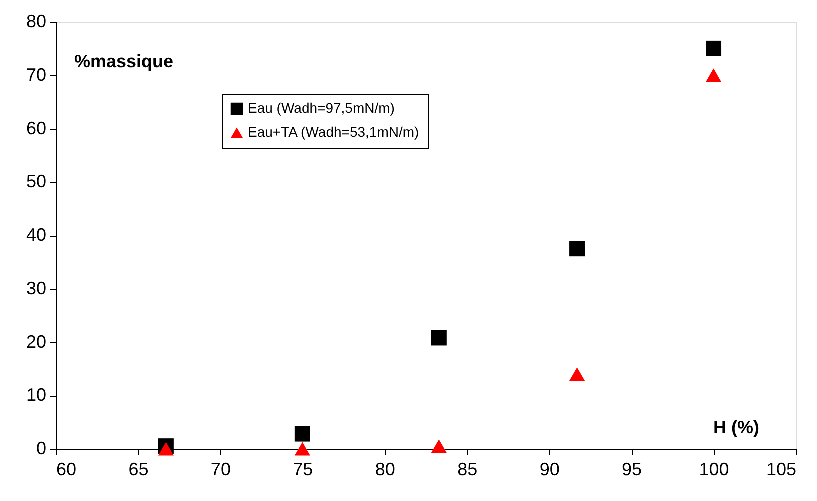 Image resolution: width=817 pixels, height=501 pixels. I want to click on y-tick-label: 60, so click(36, 128).